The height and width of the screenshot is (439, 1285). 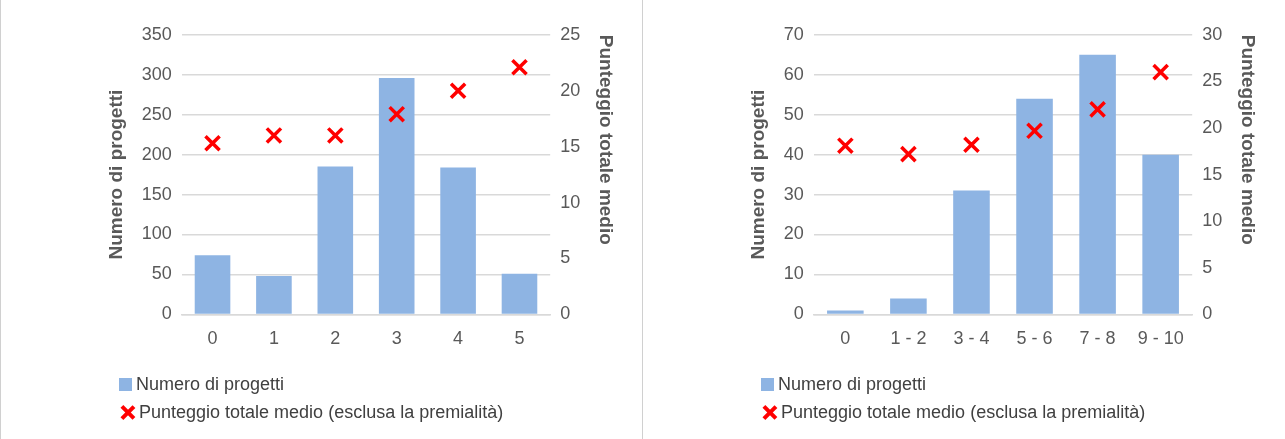 I want to click on x-tick-label: 7 - 8, so click(x=1097, y=338).